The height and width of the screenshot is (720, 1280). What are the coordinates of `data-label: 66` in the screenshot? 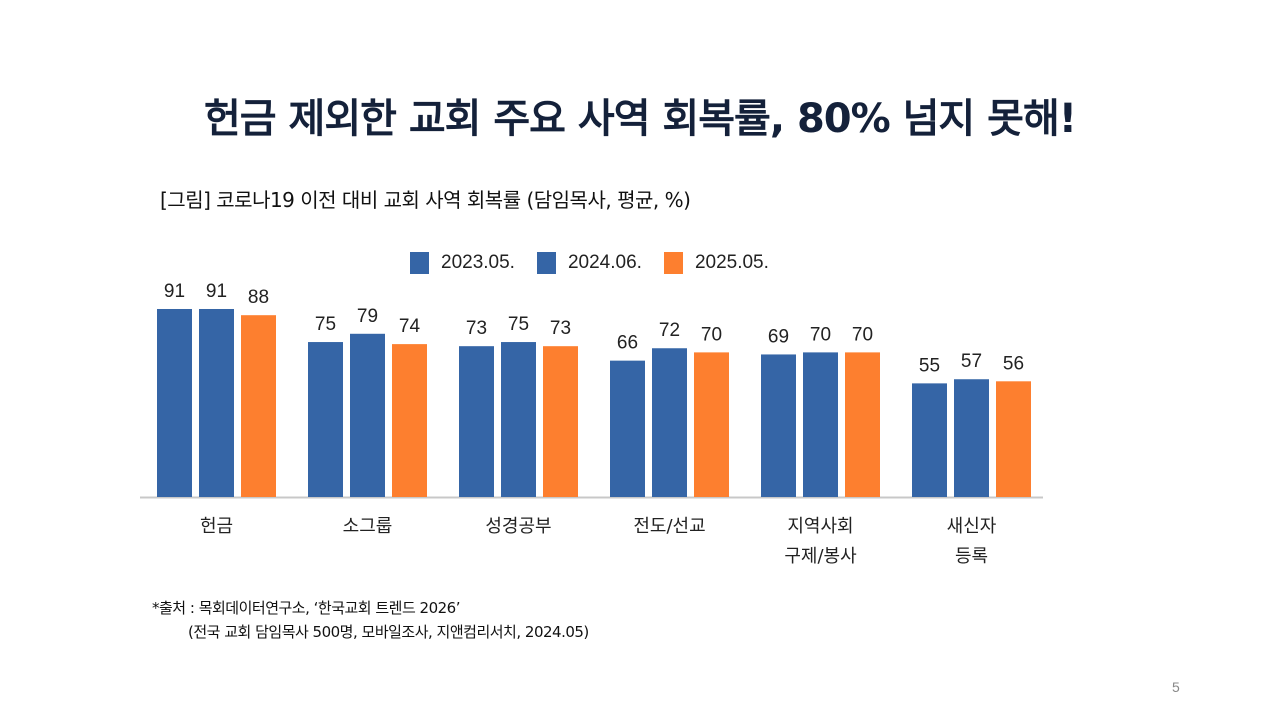 It's located at (627, 343).